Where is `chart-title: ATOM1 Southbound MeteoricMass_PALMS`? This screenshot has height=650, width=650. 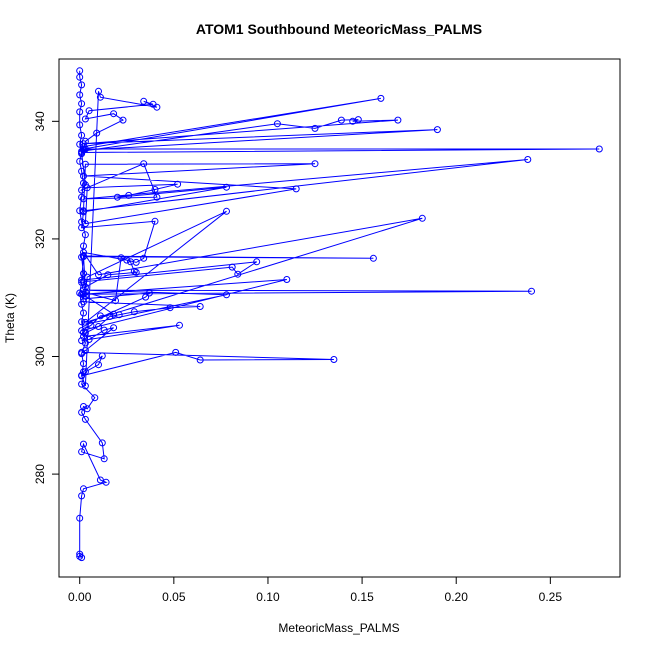
chart-title: ATOM1 Southbound MeteoricMass_PALMS is located at coordinates (339, 29).